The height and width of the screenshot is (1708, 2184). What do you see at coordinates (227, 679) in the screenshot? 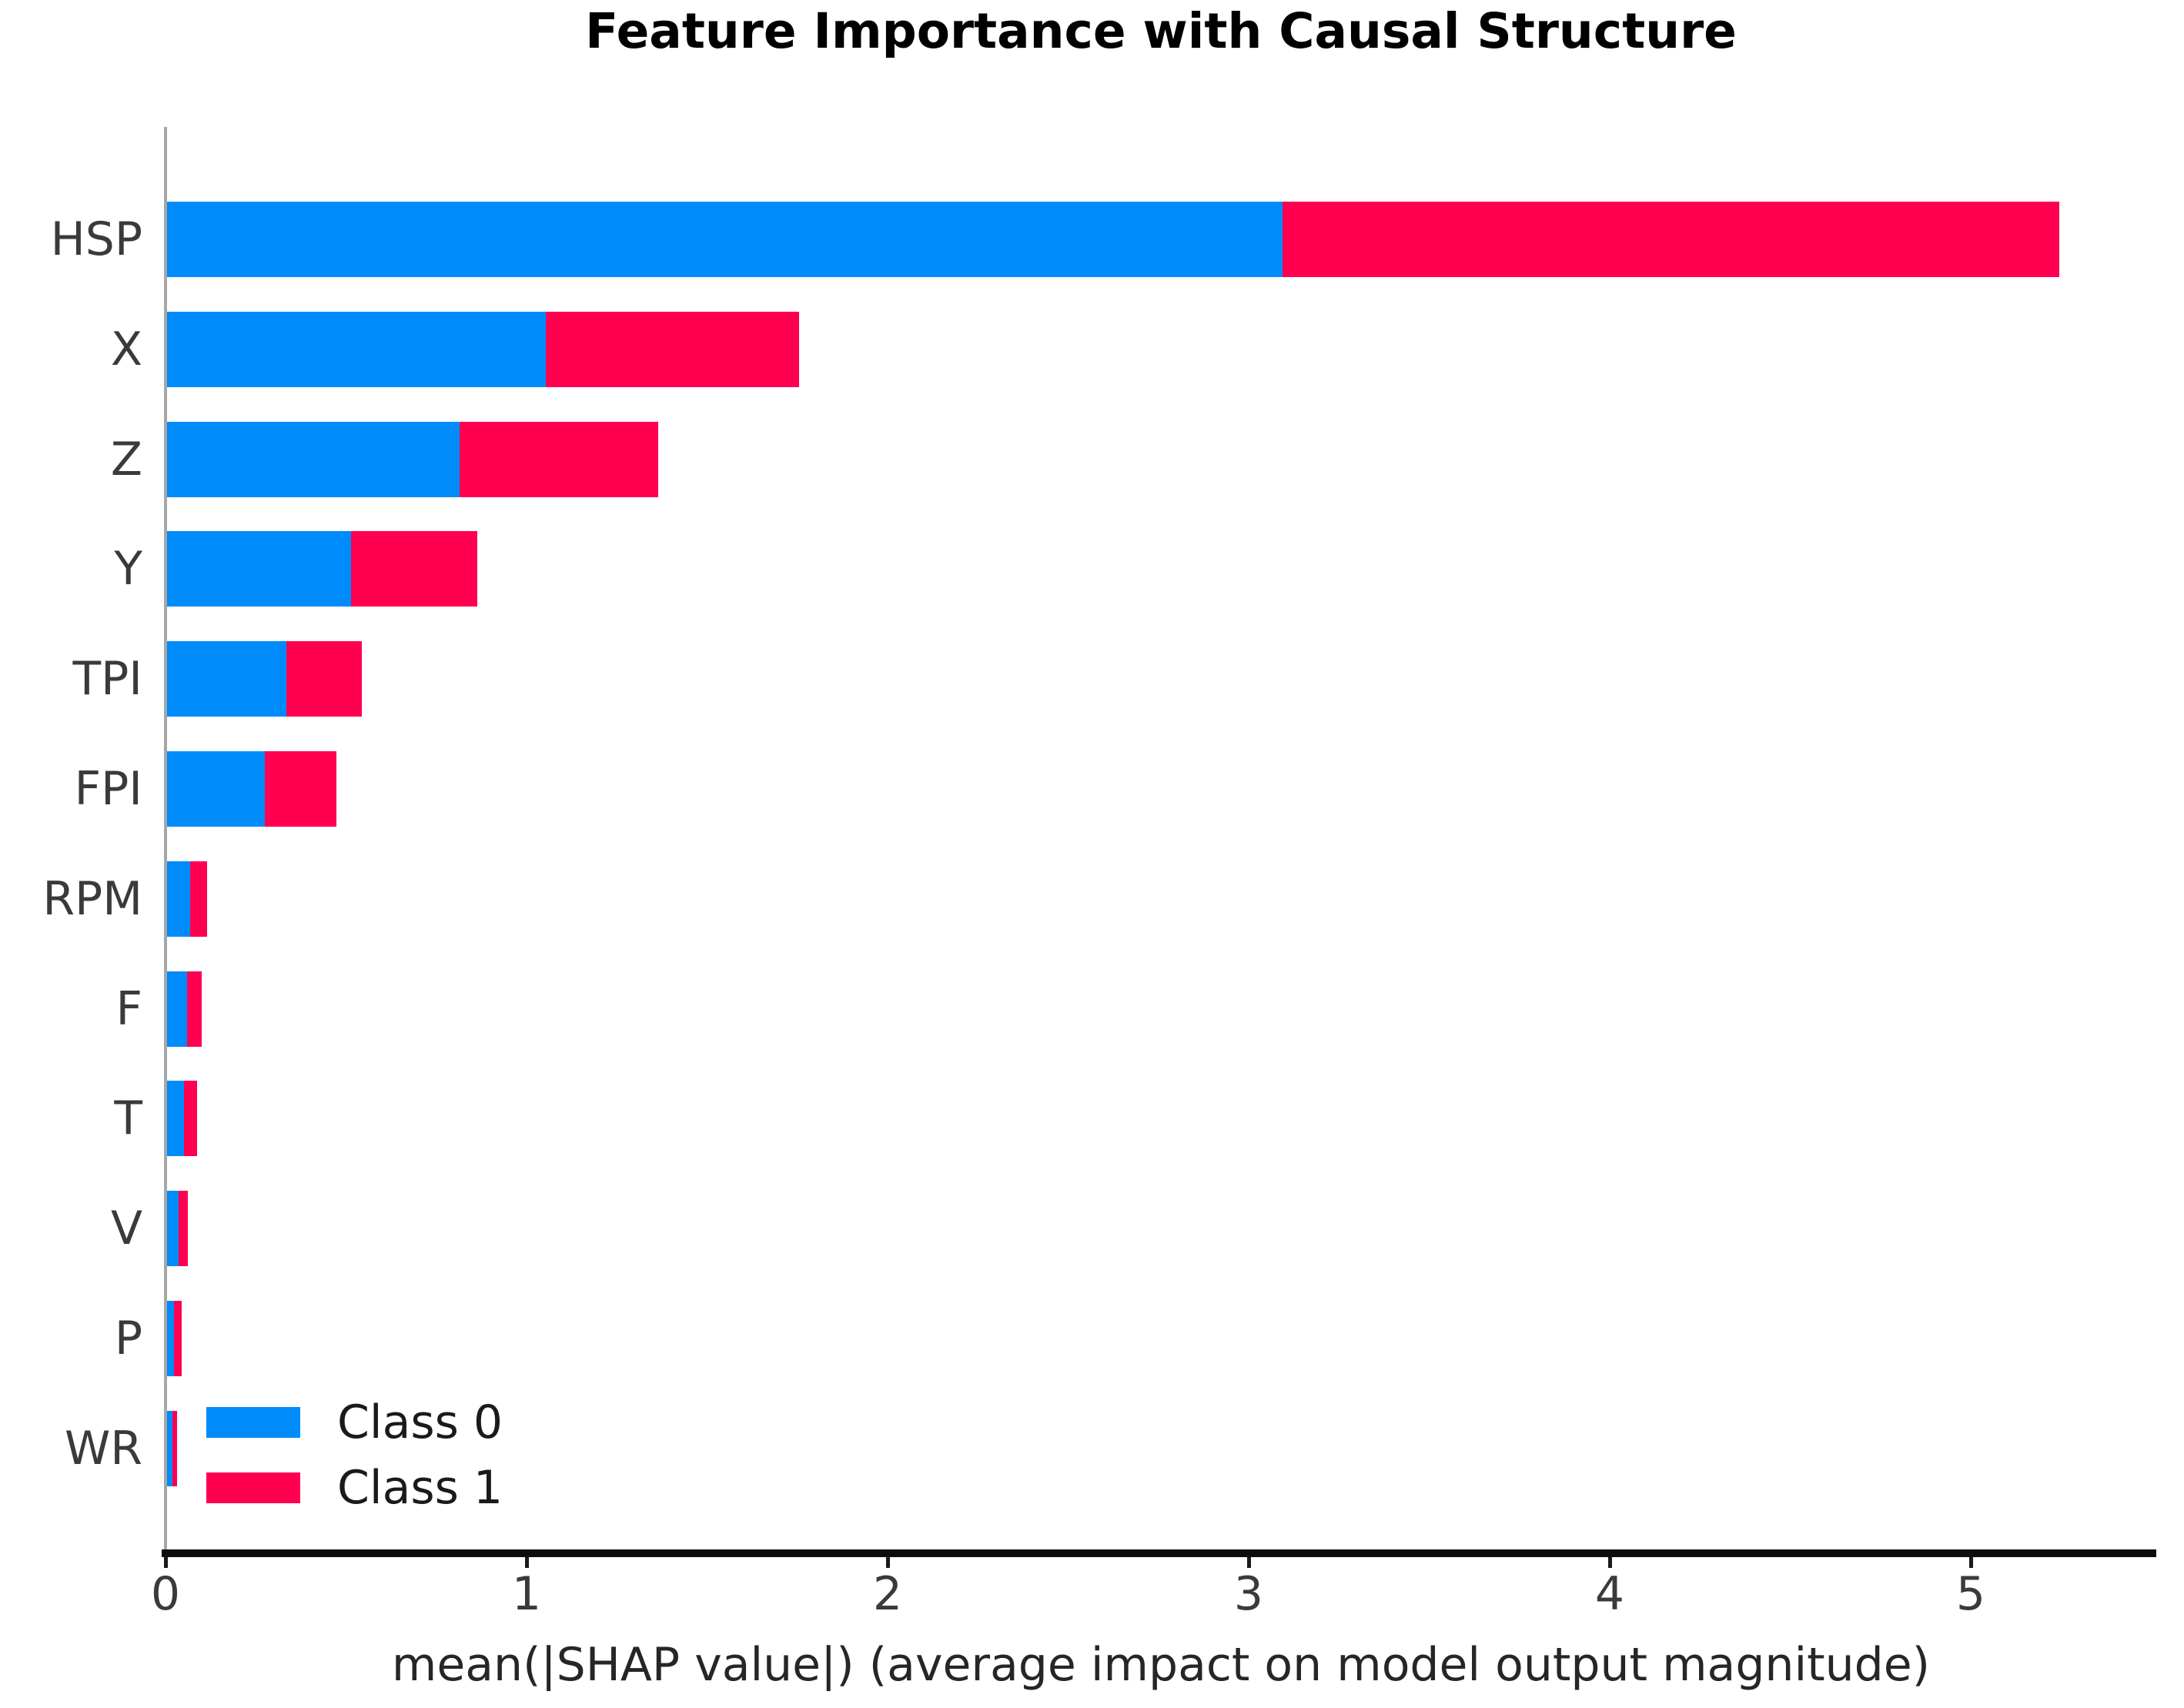
I see `bar-segment-class0-tpi` at bounding box center [227, 679].